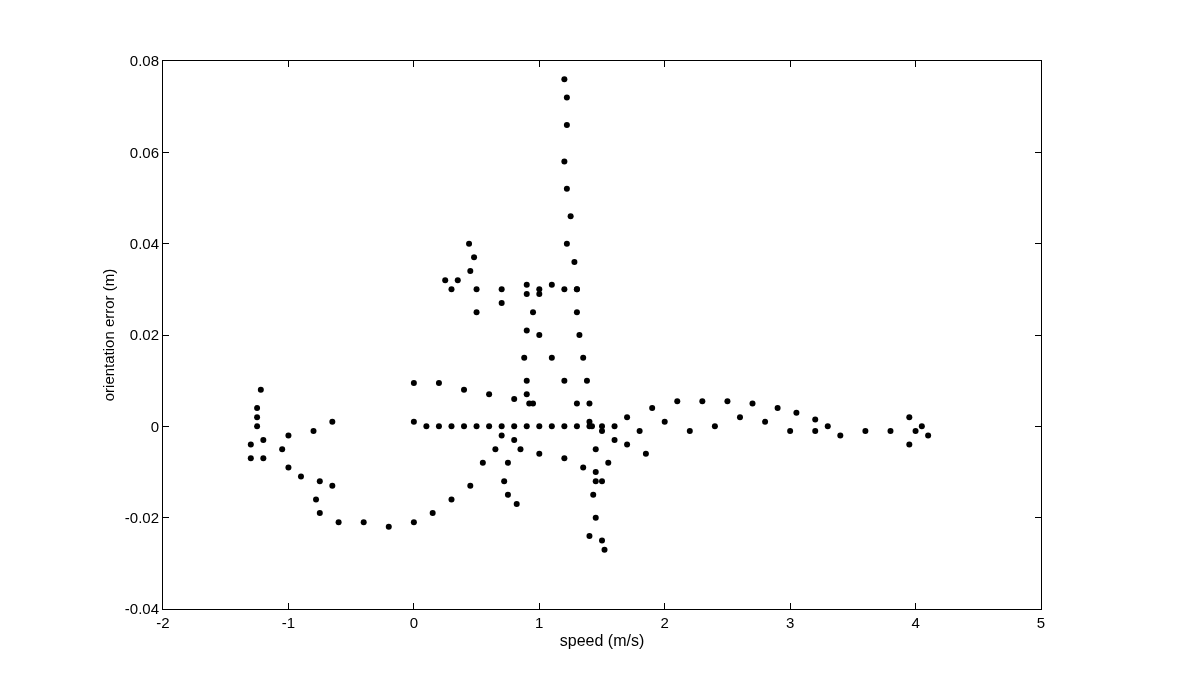  What do you see at coordinates (414, 622) in the screenshot?
I see `x-tick-label: 0` at bounding box center [414, 622].